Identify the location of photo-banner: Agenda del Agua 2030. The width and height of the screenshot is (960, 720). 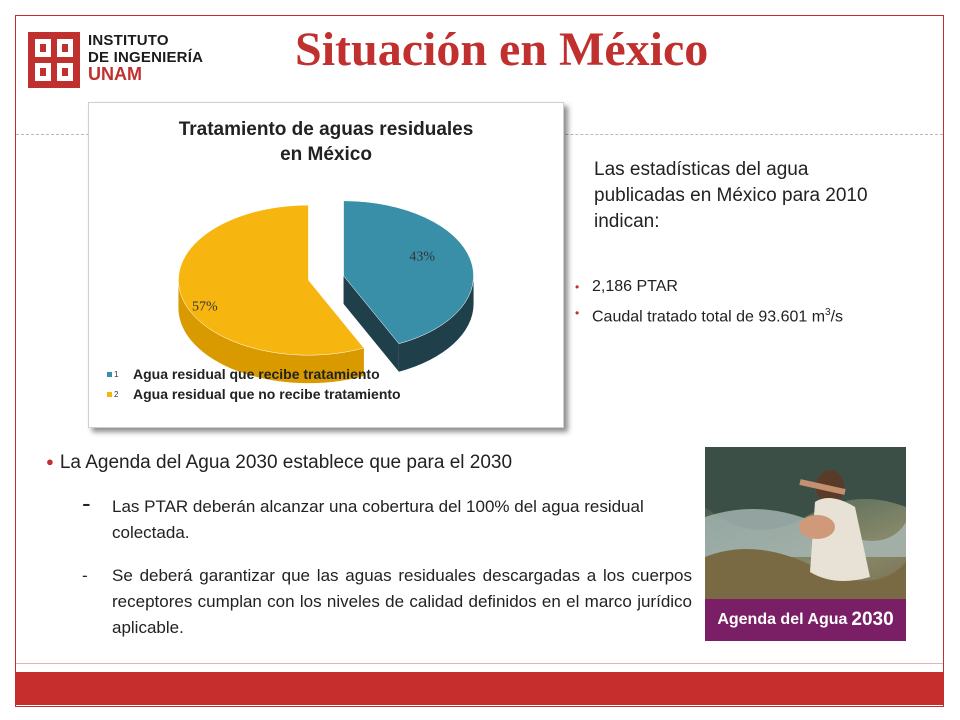
(805, 620).